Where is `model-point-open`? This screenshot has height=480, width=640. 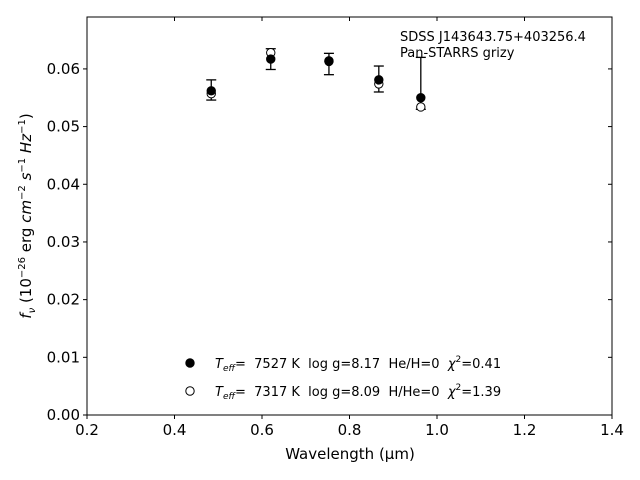 model-point-open is located at coordinates (421, 107).